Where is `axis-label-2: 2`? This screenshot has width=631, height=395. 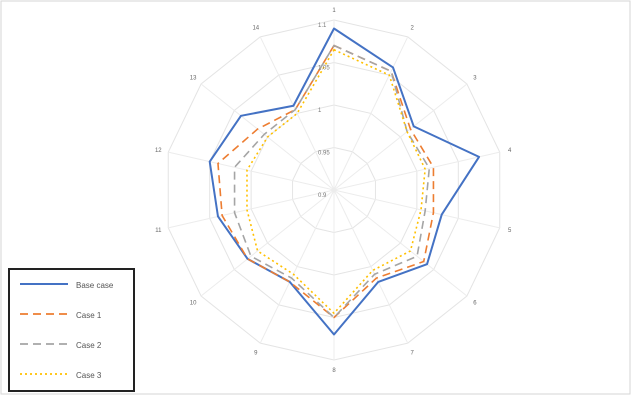
axis-label-2: 2 is located at coordinates (413, 29).